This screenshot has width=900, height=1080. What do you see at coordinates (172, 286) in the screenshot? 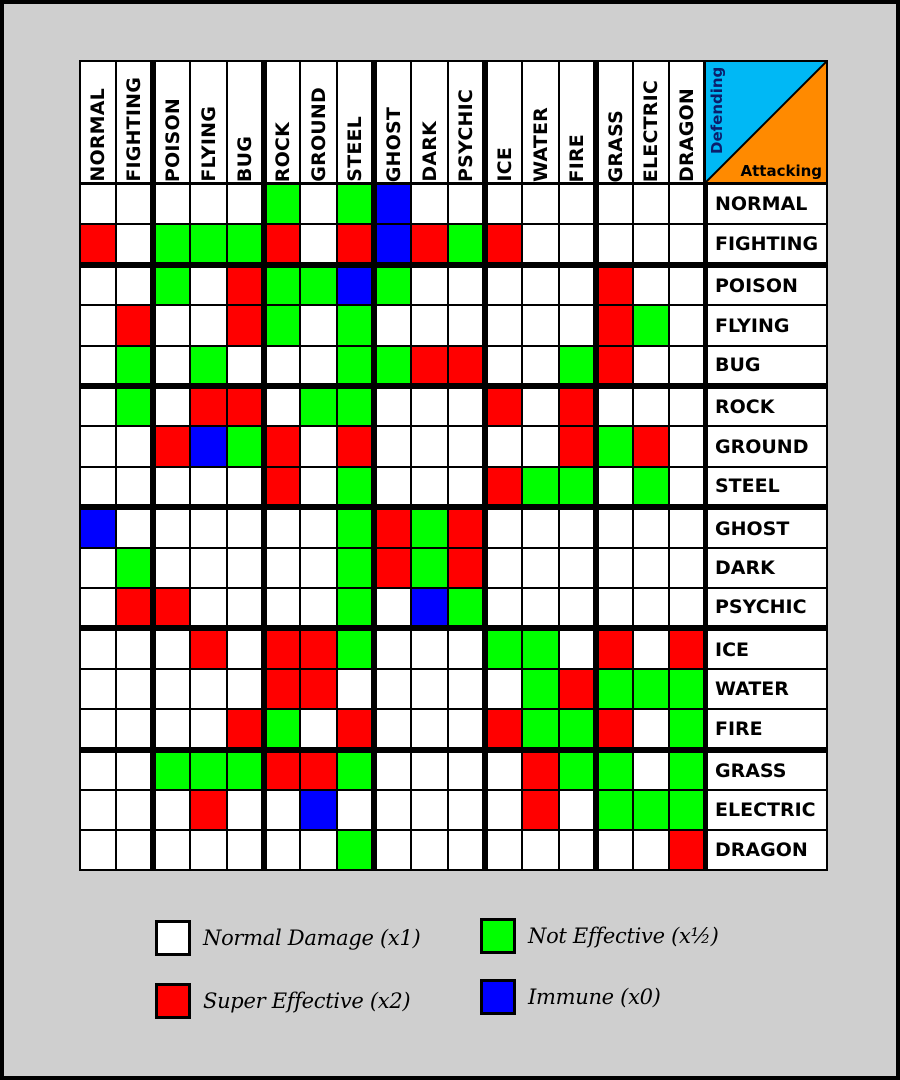
I see `cell-poison-vs-poison` at bounding box center [172, 286].